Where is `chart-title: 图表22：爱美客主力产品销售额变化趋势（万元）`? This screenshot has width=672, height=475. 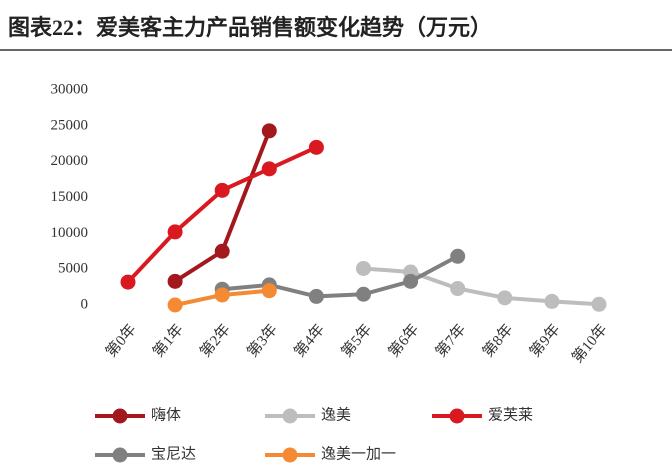
chart-title: 图表22：爱美客主力产品销售额变化趋势（万元） is located at coordinates (250, 27).